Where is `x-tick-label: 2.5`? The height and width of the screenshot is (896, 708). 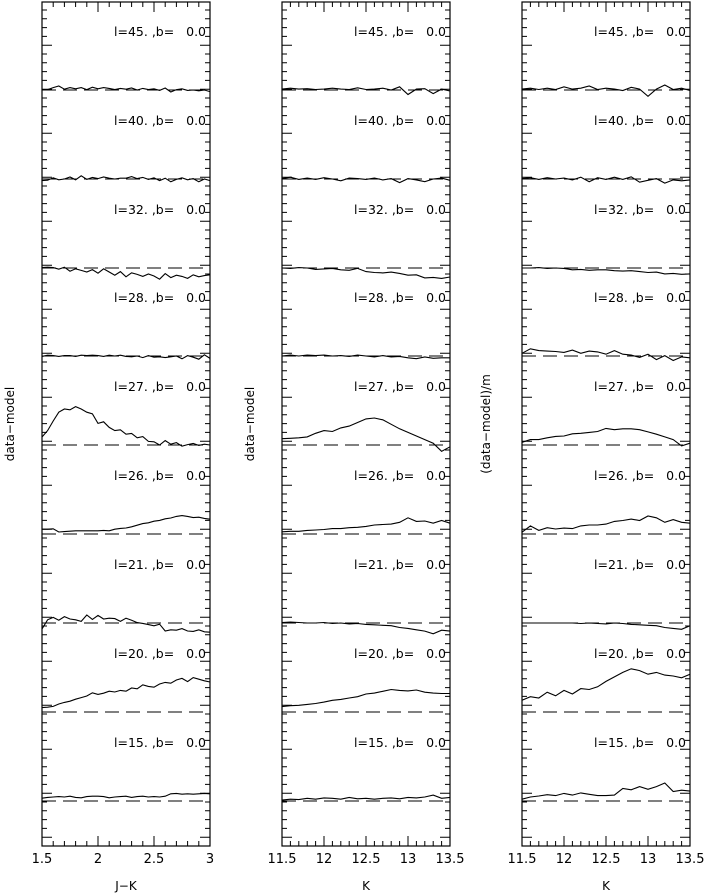
x-tick-label: 2.5 is located at coordinates (154, 859).